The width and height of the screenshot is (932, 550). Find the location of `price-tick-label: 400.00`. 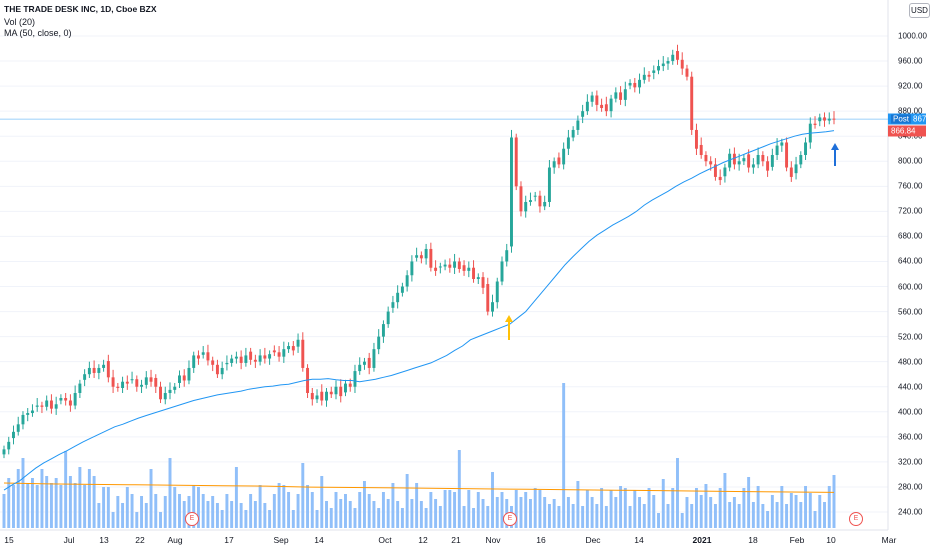

price-tick-label: 400.00 is located at coordinates (910, 412).